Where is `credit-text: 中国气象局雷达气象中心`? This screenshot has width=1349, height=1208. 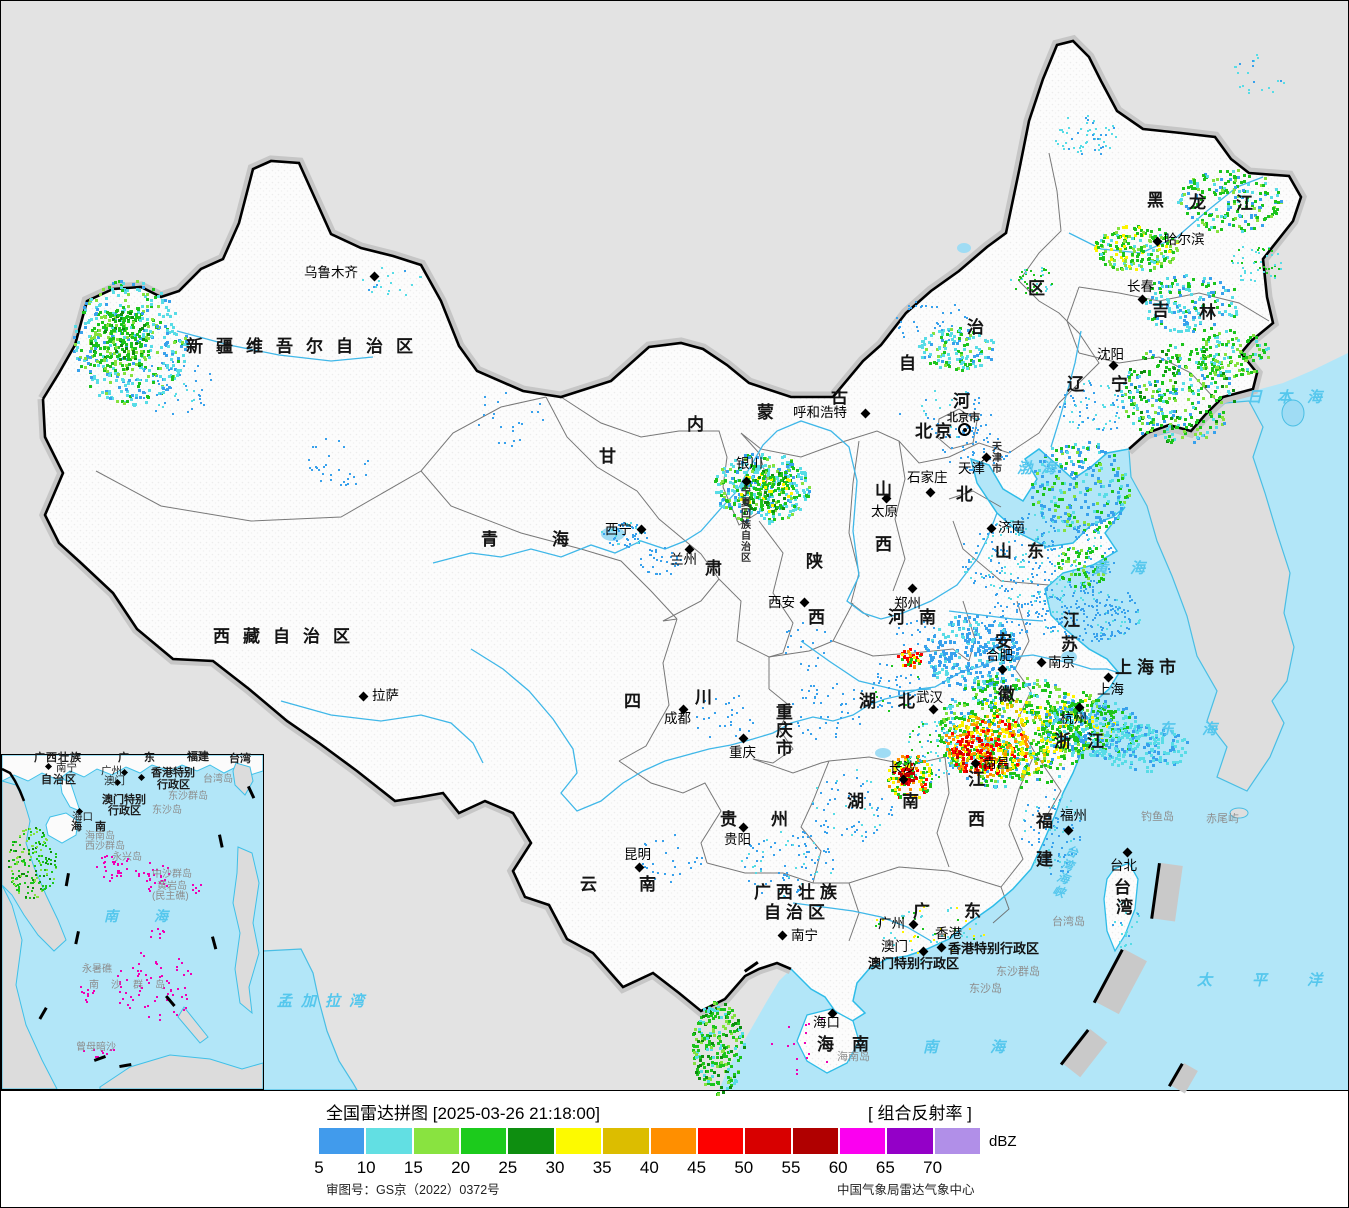
credit-text: 中国气象局雷达气象中心 is located at coordinates (906, 1188).